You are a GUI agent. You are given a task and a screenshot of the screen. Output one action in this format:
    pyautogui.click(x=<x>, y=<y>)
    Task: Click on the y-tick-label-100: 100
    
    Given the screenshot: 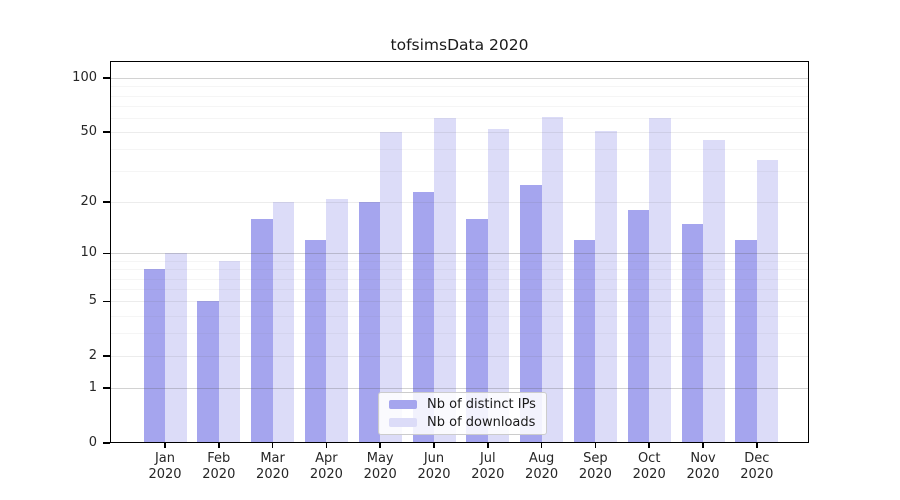 What is the action you would take?
    pyautogui.click(x=84, y=77)
    